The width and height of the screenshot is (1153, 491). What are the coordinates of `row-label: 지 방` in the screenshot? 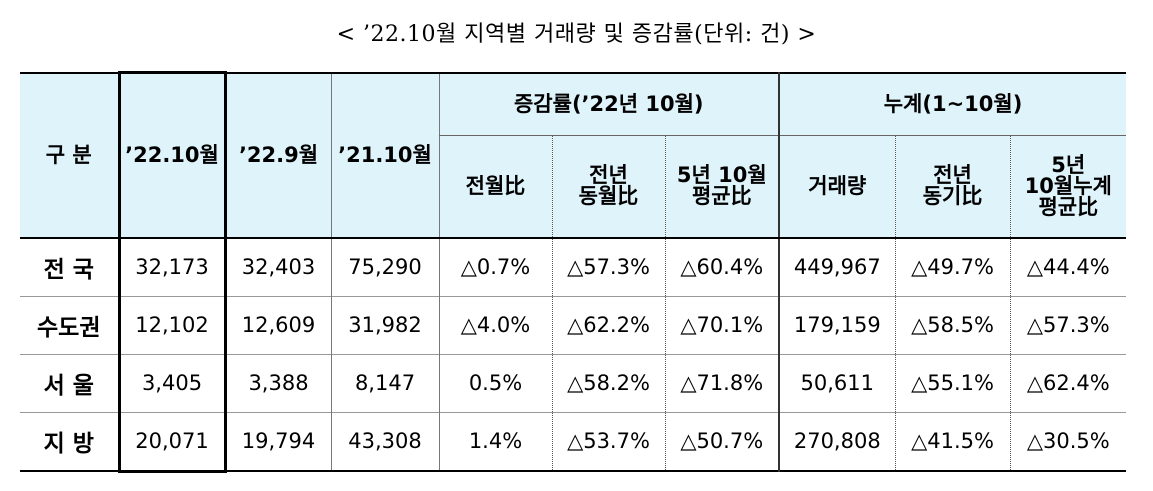 It's located at (69, 441).